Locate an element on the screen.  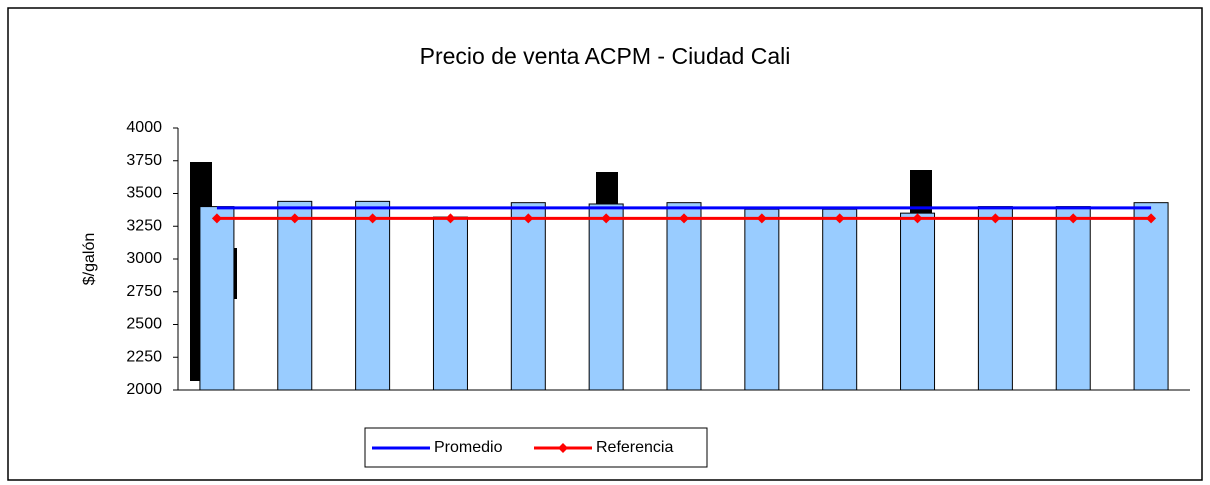
y-tick-label: 2250 is located at coordinates (144, 356).